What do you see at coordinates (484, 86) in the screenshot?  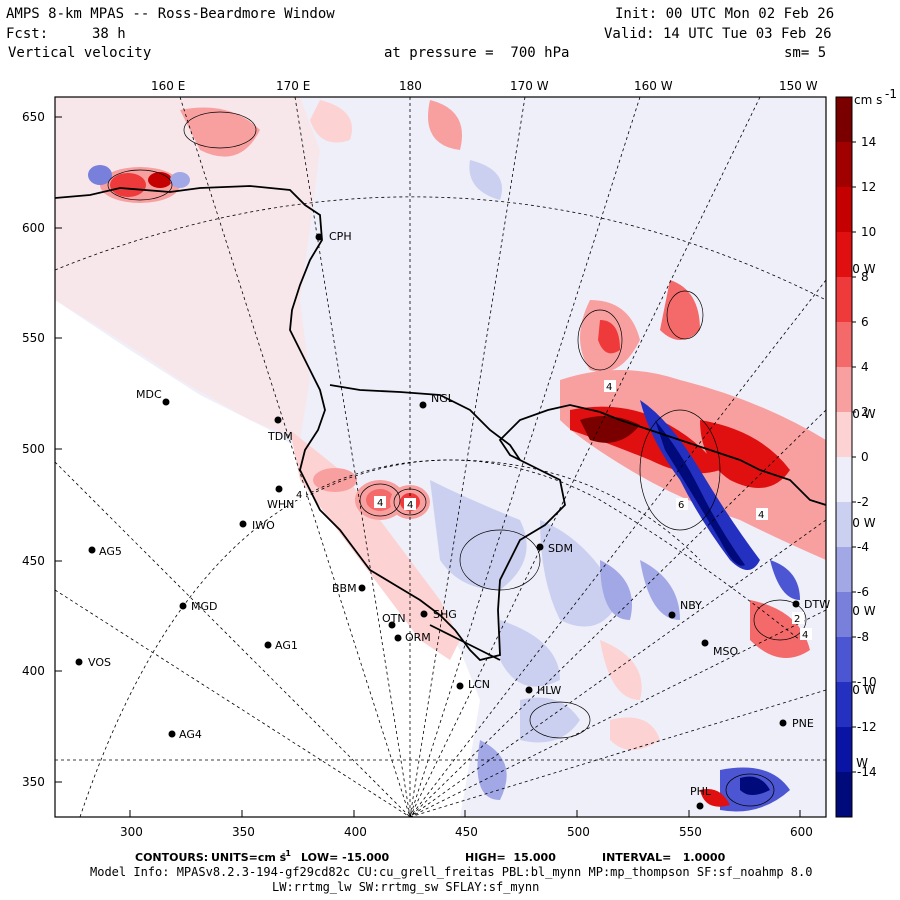 I see `top-longitude-labels: 160 E 170 E 180 170 W 160 W 150 W` at bounding box center [484, 86].